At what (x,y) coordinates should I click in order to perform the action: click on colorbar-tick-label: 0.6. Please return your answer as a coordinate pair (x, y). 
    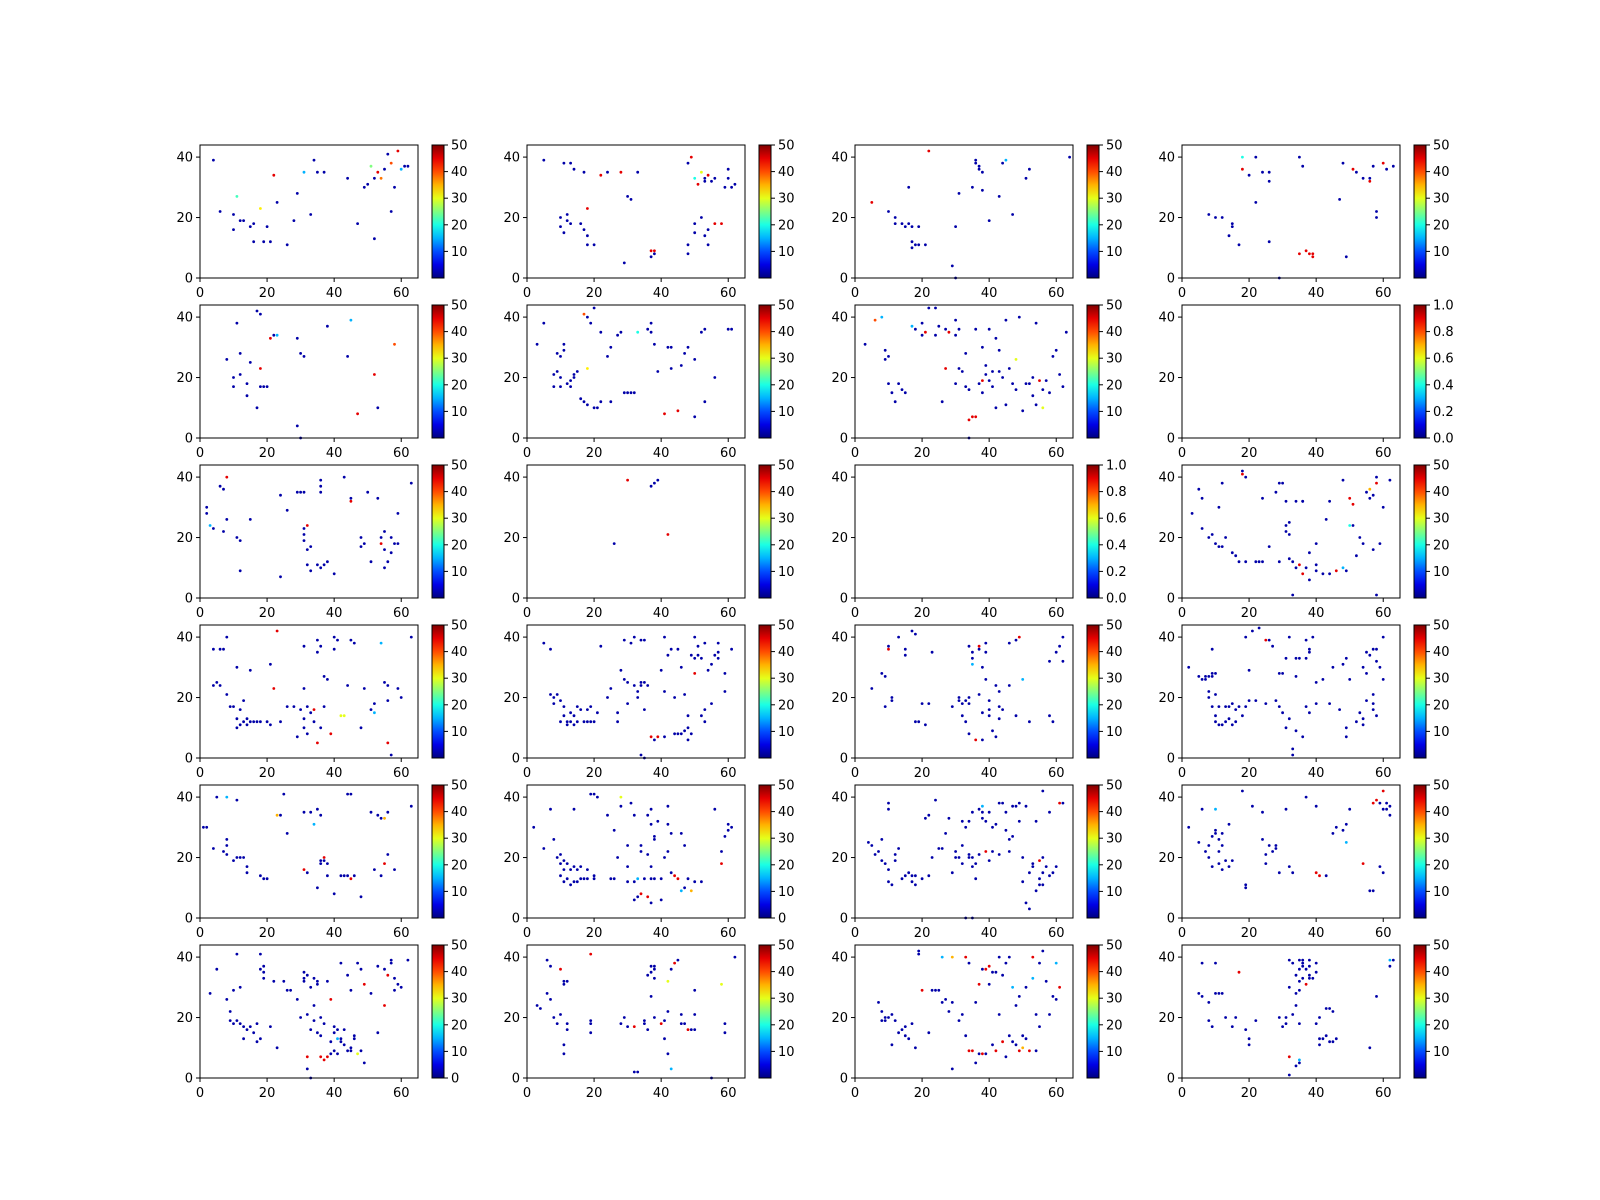
    Looking at the image, I should click on (1443, 359).